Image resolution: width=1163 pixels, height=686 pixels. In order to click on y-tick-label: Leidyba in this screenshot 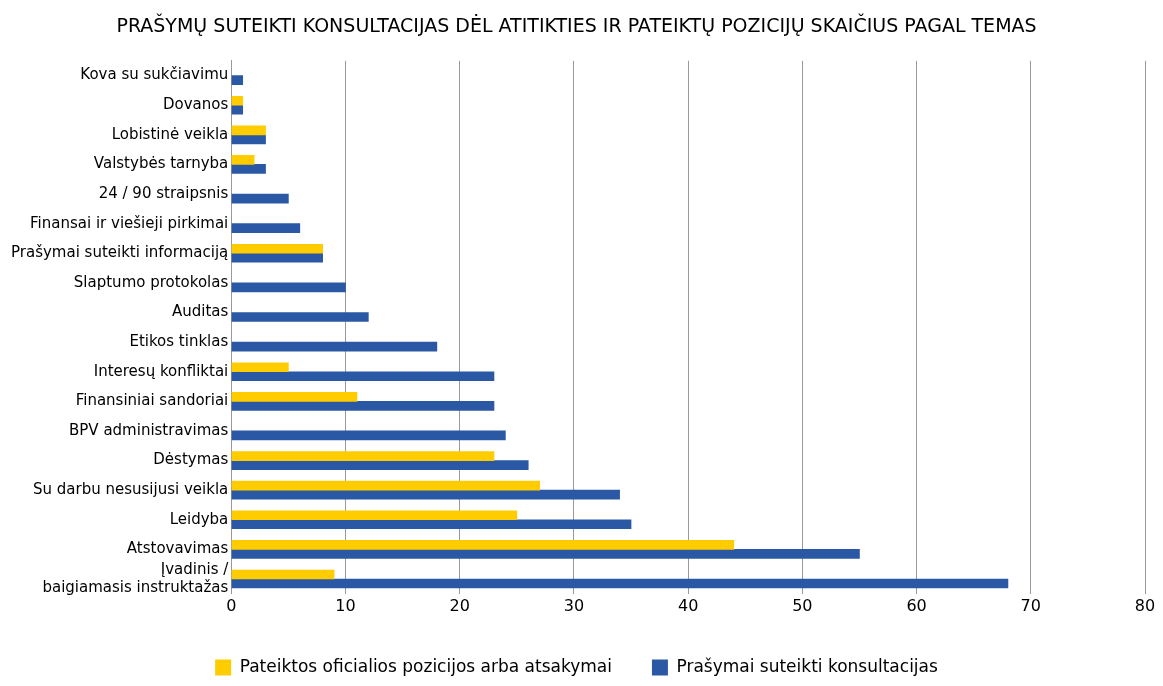, I will do `click(199, 518)`.